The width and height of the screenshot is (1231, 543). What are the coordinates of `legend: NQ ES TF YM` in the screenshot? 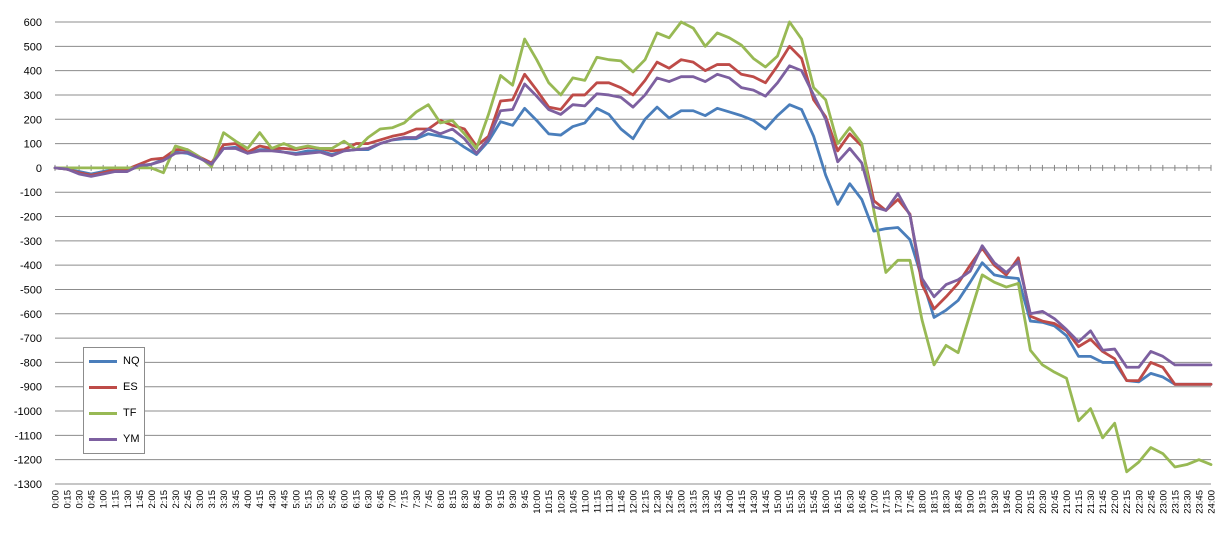 It's located at (114, 400).